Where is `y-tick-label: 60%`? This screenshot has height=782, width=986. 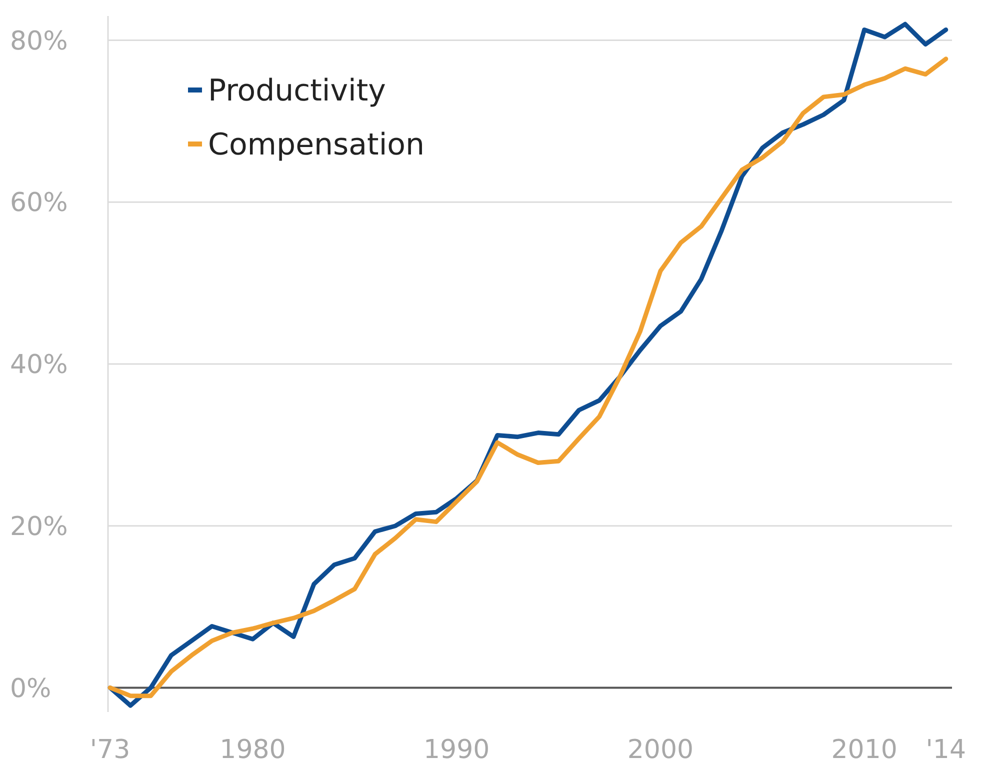
y-tick-label: 60% is located at coordinates (39, 203).